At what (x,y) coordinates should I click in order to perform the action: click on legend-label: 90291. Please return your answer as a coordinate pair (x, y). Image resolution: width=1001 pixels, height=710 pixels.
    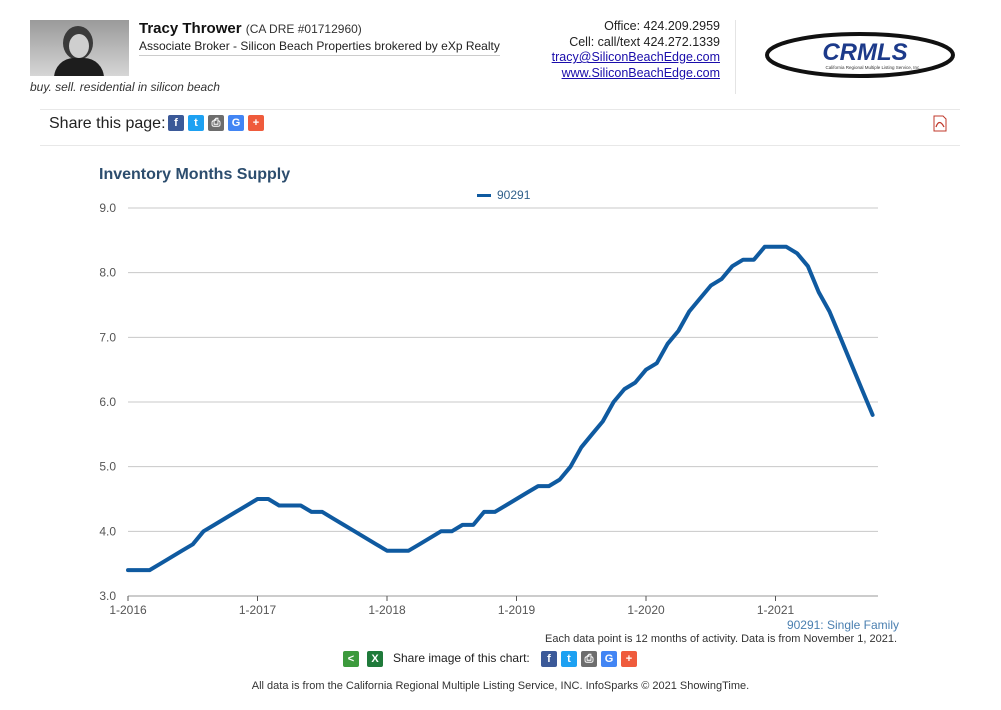
    Looking at the image, I should click on (514, 195).